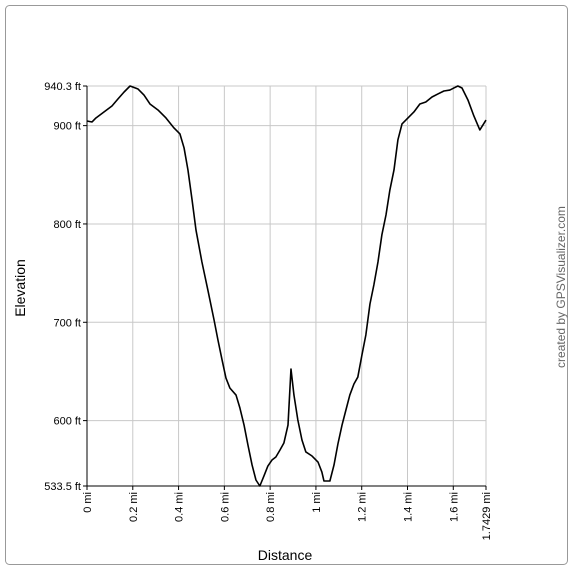 This screenshot has height=574, width=574. Describe the element at coordinates (409, 507) in the screenshot. I see `x-tick-label: 1.4 mi` at that location.